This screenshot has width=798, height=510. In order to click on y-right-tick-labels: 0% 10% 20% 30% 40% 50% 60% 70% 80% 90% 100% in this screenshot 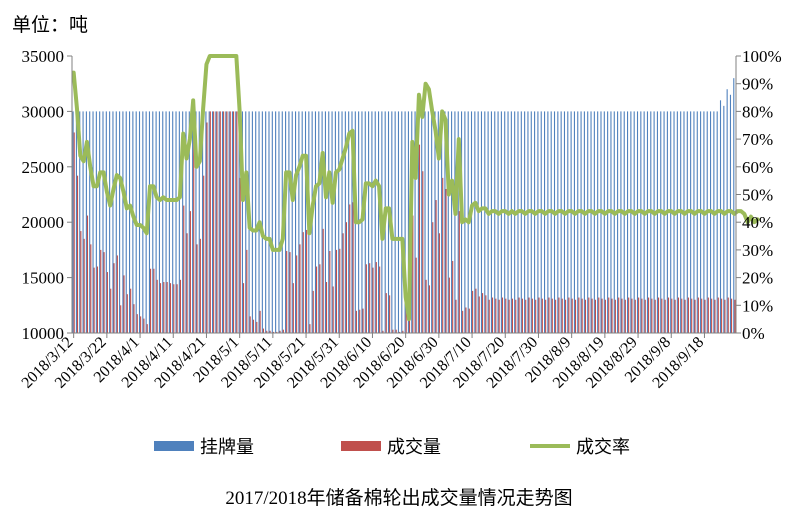, I will do `click(762, 195)`.